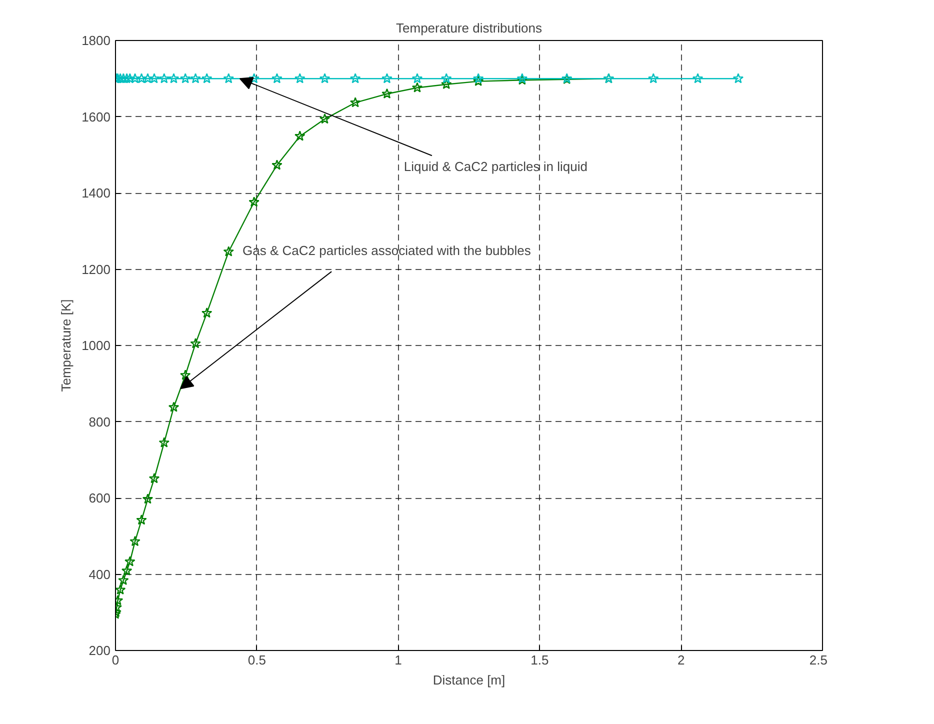  What do you see at coordinates (398, 660) in the screenshot?
I see `x-tick-label: 1` at bounding box center [398, 660].